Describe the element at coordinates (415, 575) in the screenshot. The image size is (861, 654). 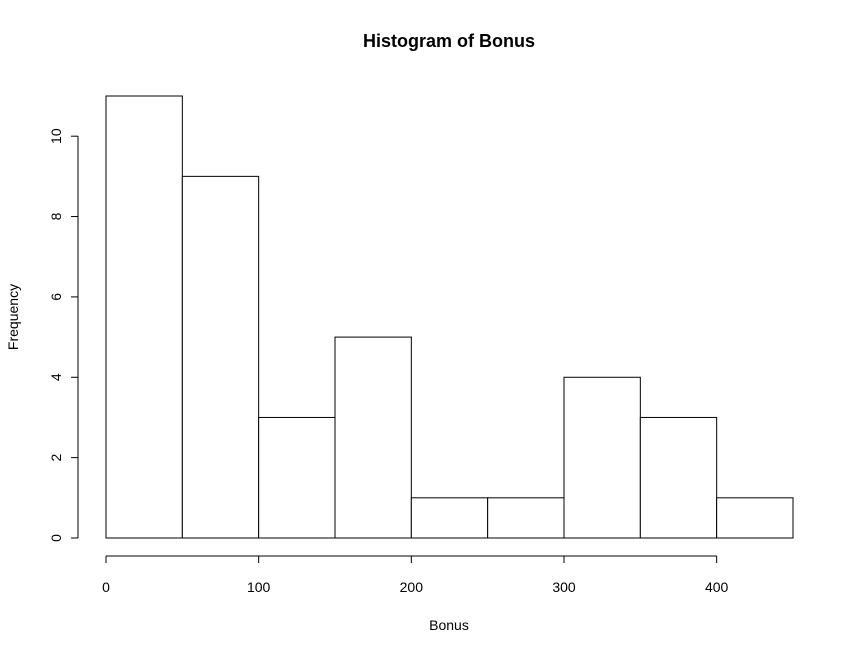
I see `x-axis: 0 100 200 300 400` at that location.